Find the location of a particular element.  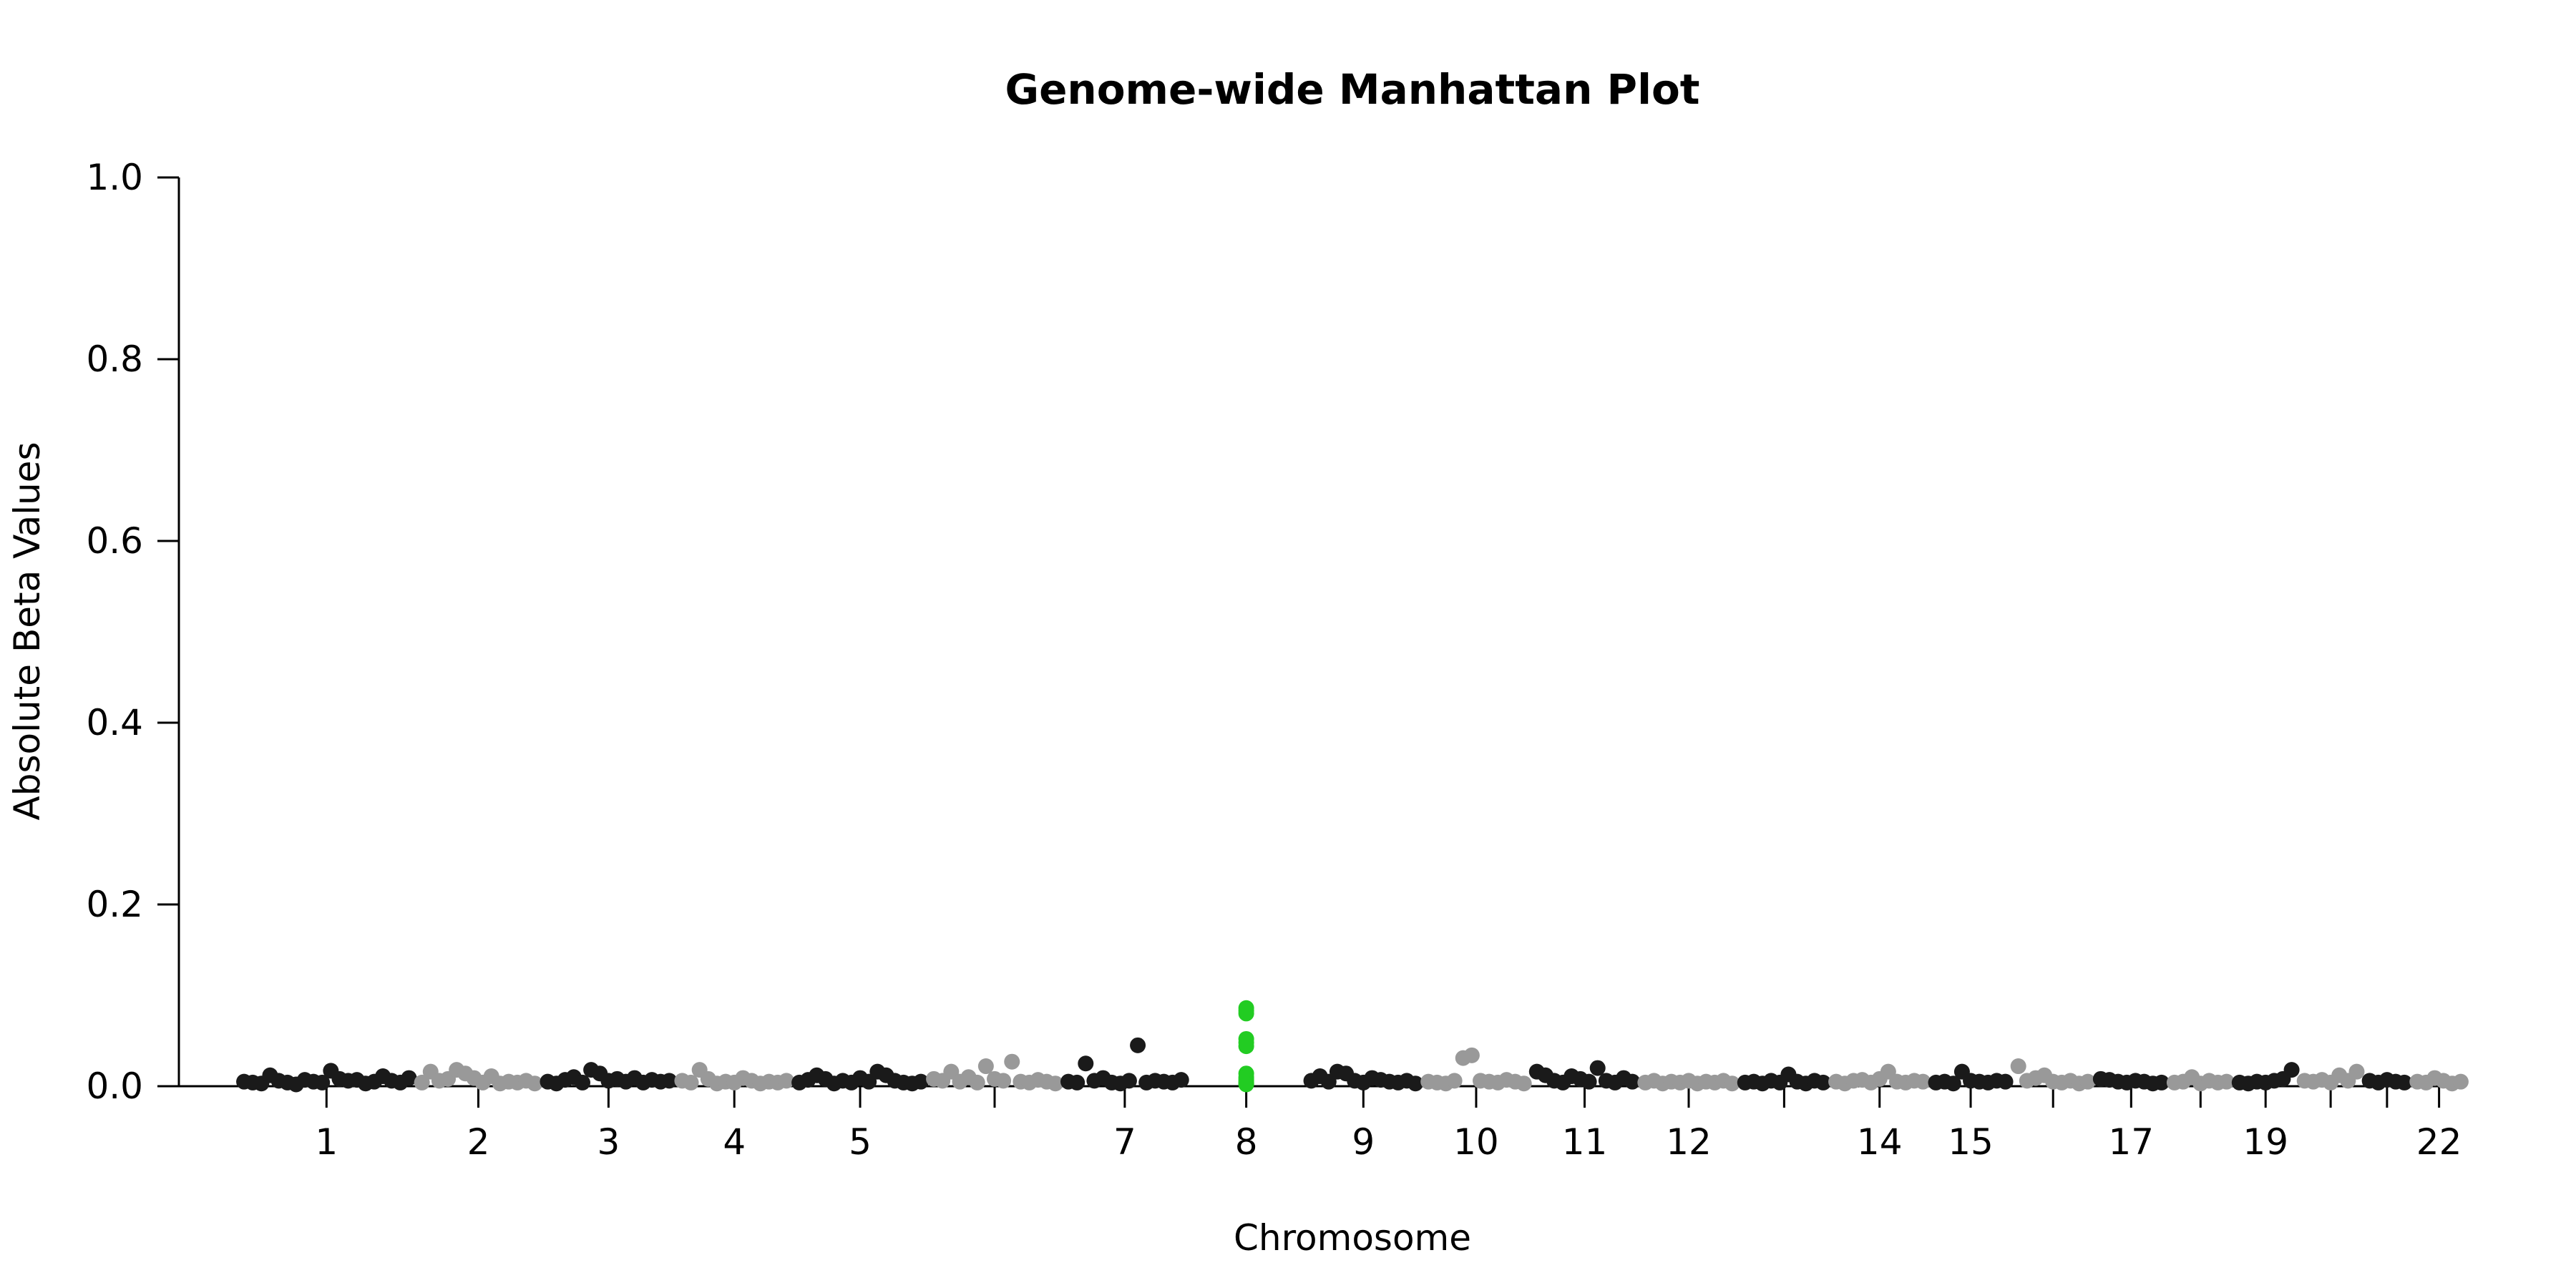

y-tick-label: 0.0 is located at coordinates (114, 1086).